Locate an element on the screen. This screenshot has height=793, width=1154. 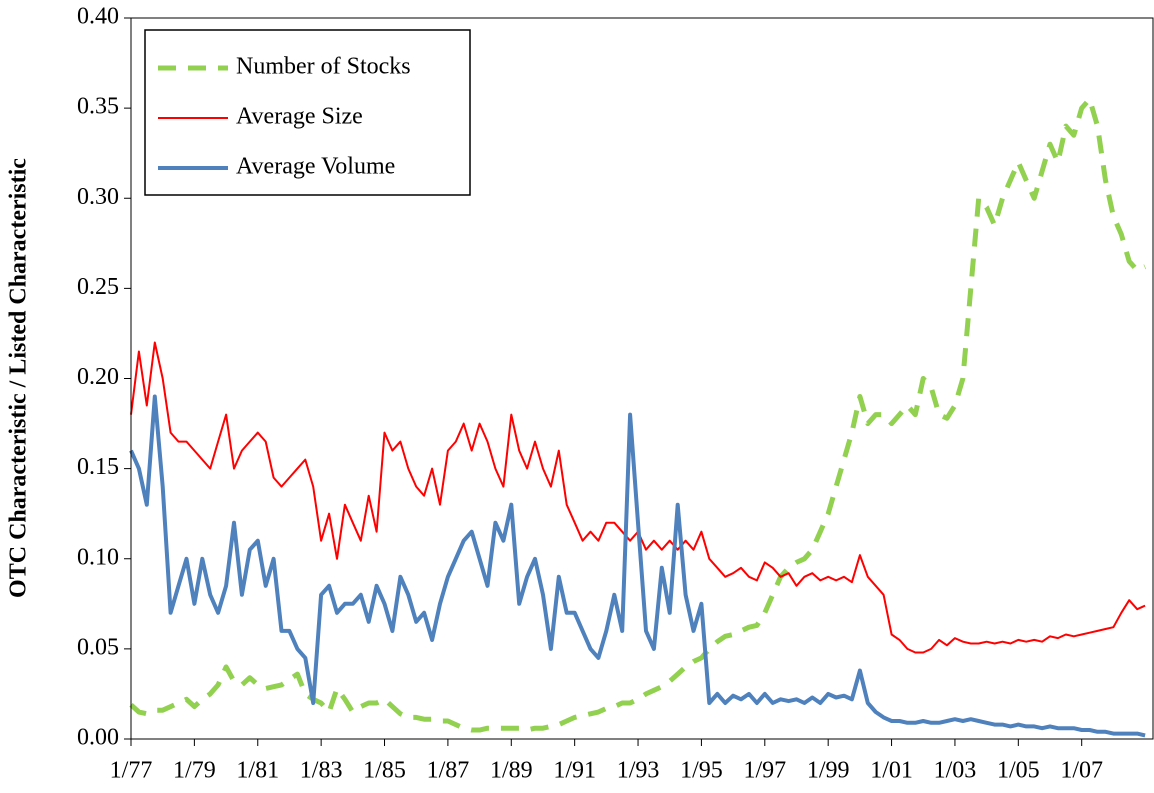
x-tick-label: 1/99 is located at coordinates (828, 771).